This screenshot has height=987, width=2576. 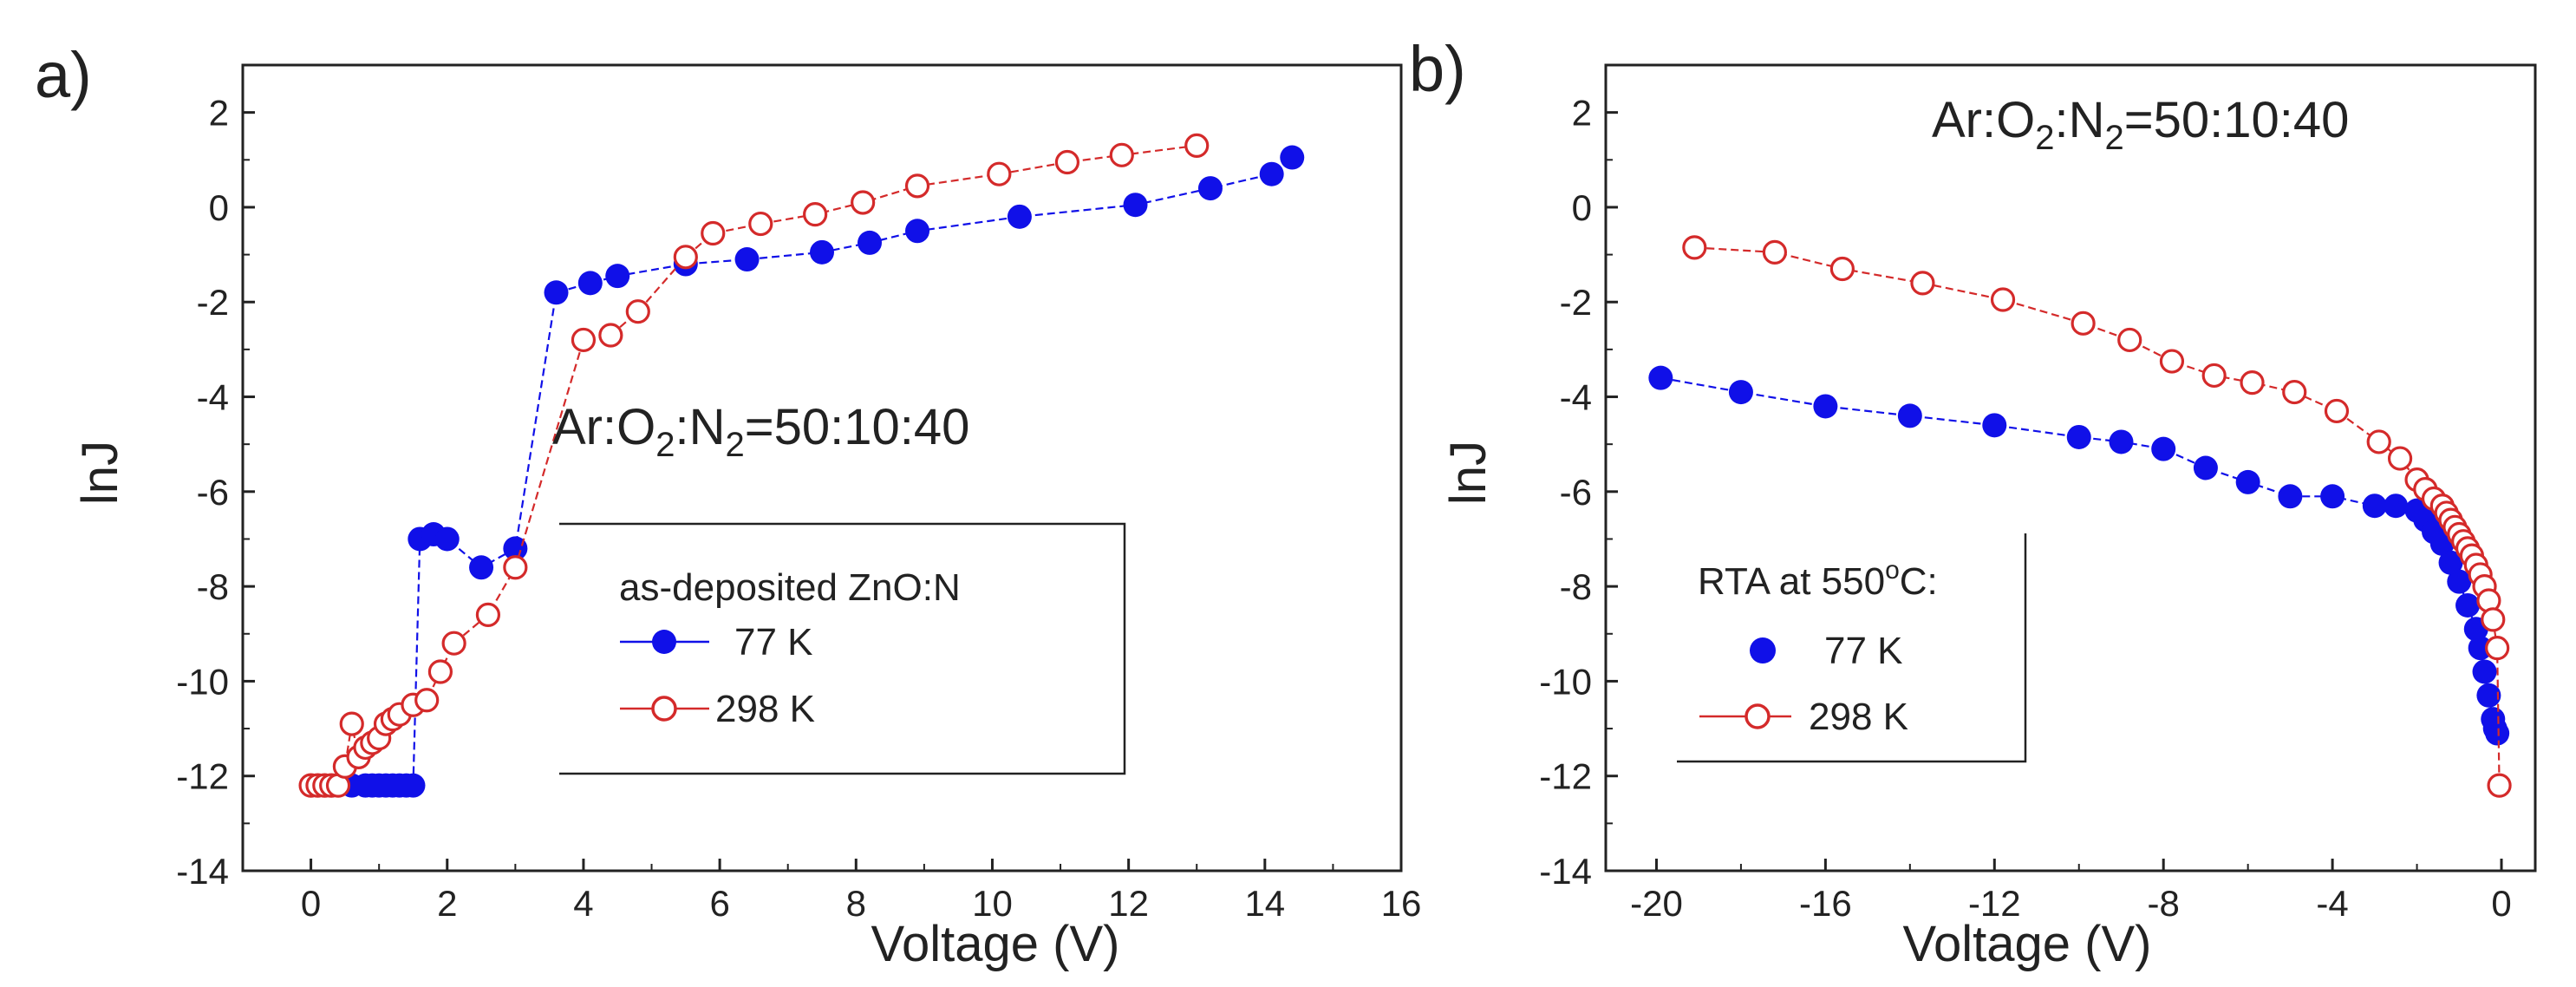 I want to click on legend-marker-77k-a, so click(x=664, y=642).